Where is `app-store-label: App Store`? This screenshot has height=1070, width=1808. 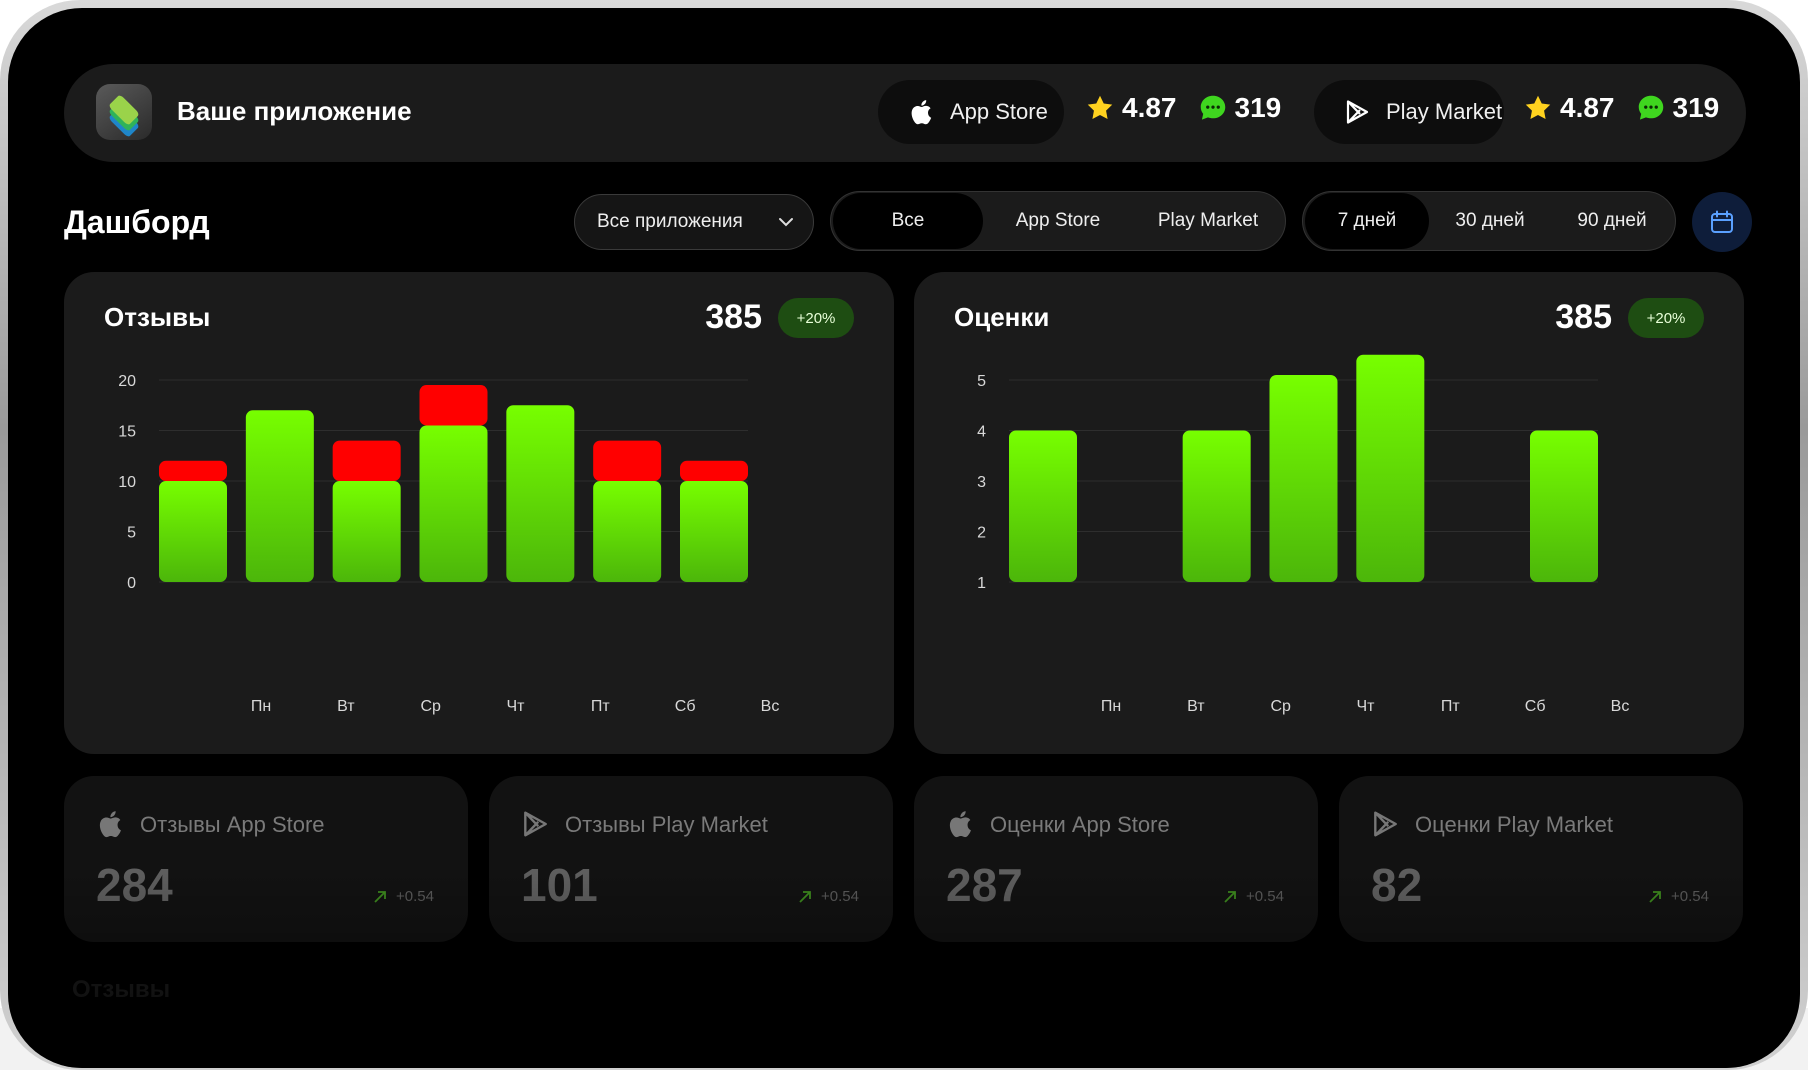 app-store-label: App Store is located at coordinates (999, 111).